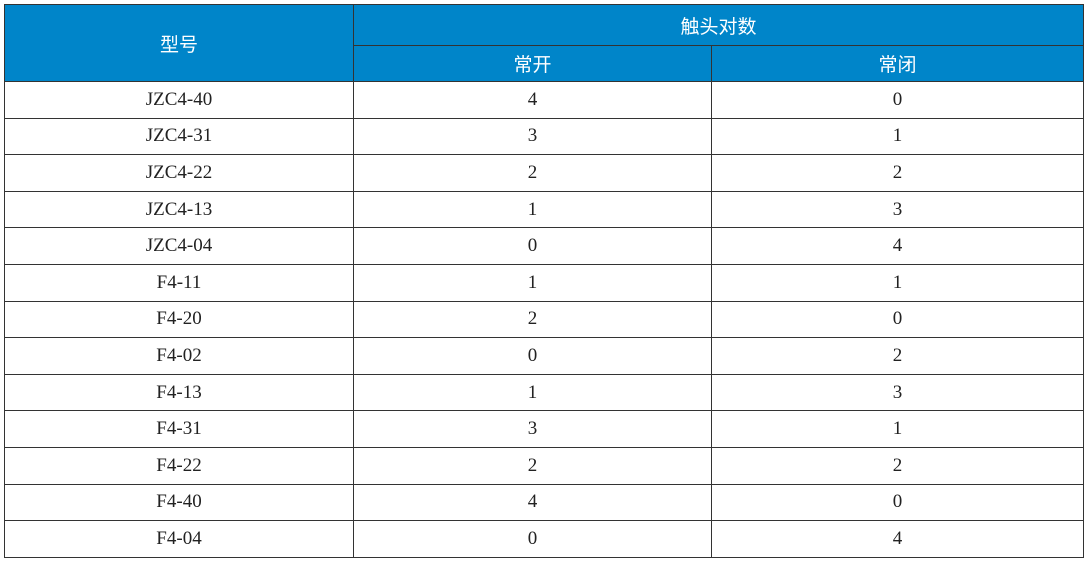 The height and width of the screenshot is (566, 1087). Describe the element at coordinates (179, 392) in the screenshot. I see `model-cell: F4-13` at that location.